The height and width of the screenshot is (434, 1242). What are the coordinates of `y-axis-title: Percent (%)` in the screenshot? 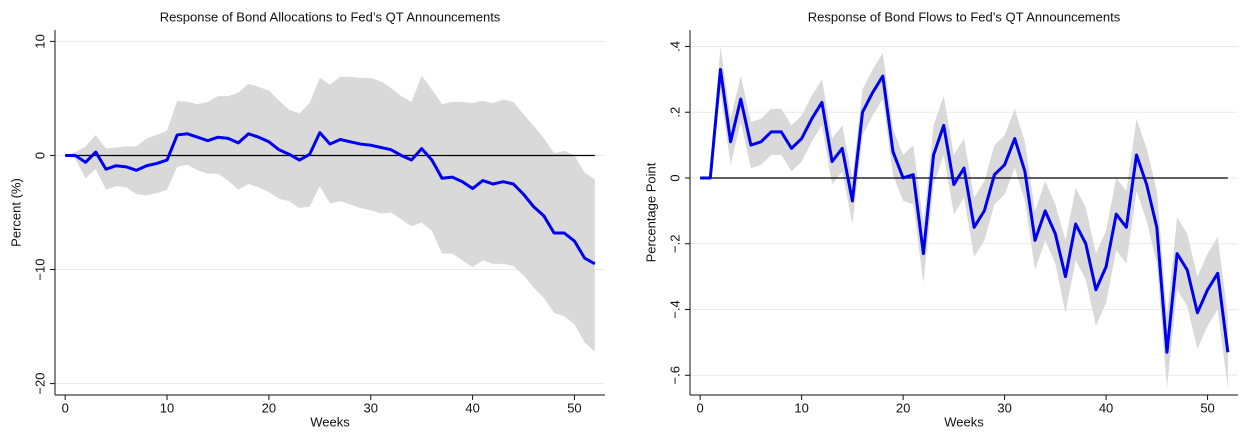 It's located at (15, 212).